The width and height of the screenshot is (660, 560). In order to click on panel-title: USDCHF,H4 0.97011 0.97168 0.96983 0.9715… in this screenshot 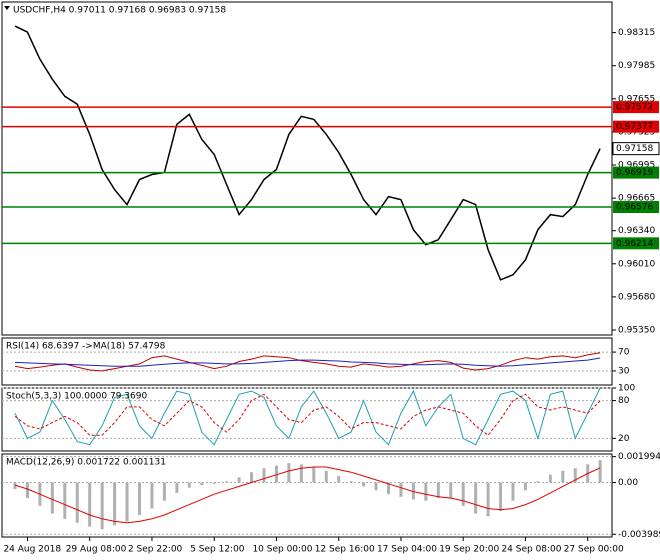, I will do `click(119, 11)`.